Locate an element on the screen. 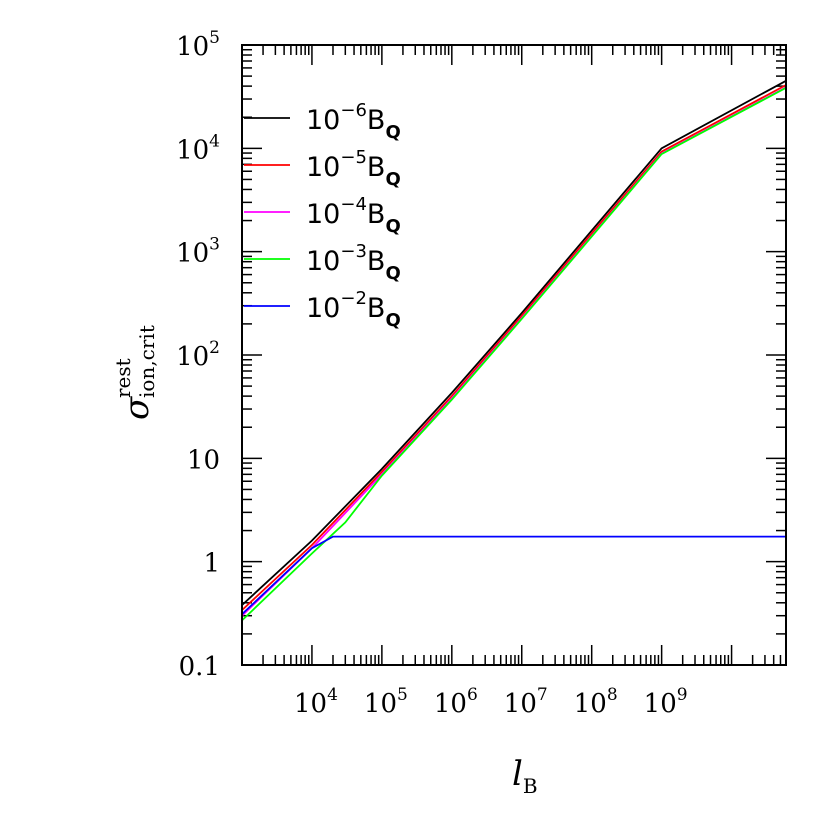 The width and height of the screenshot is (830, 830). series-line is located at coordinates (513, 575).